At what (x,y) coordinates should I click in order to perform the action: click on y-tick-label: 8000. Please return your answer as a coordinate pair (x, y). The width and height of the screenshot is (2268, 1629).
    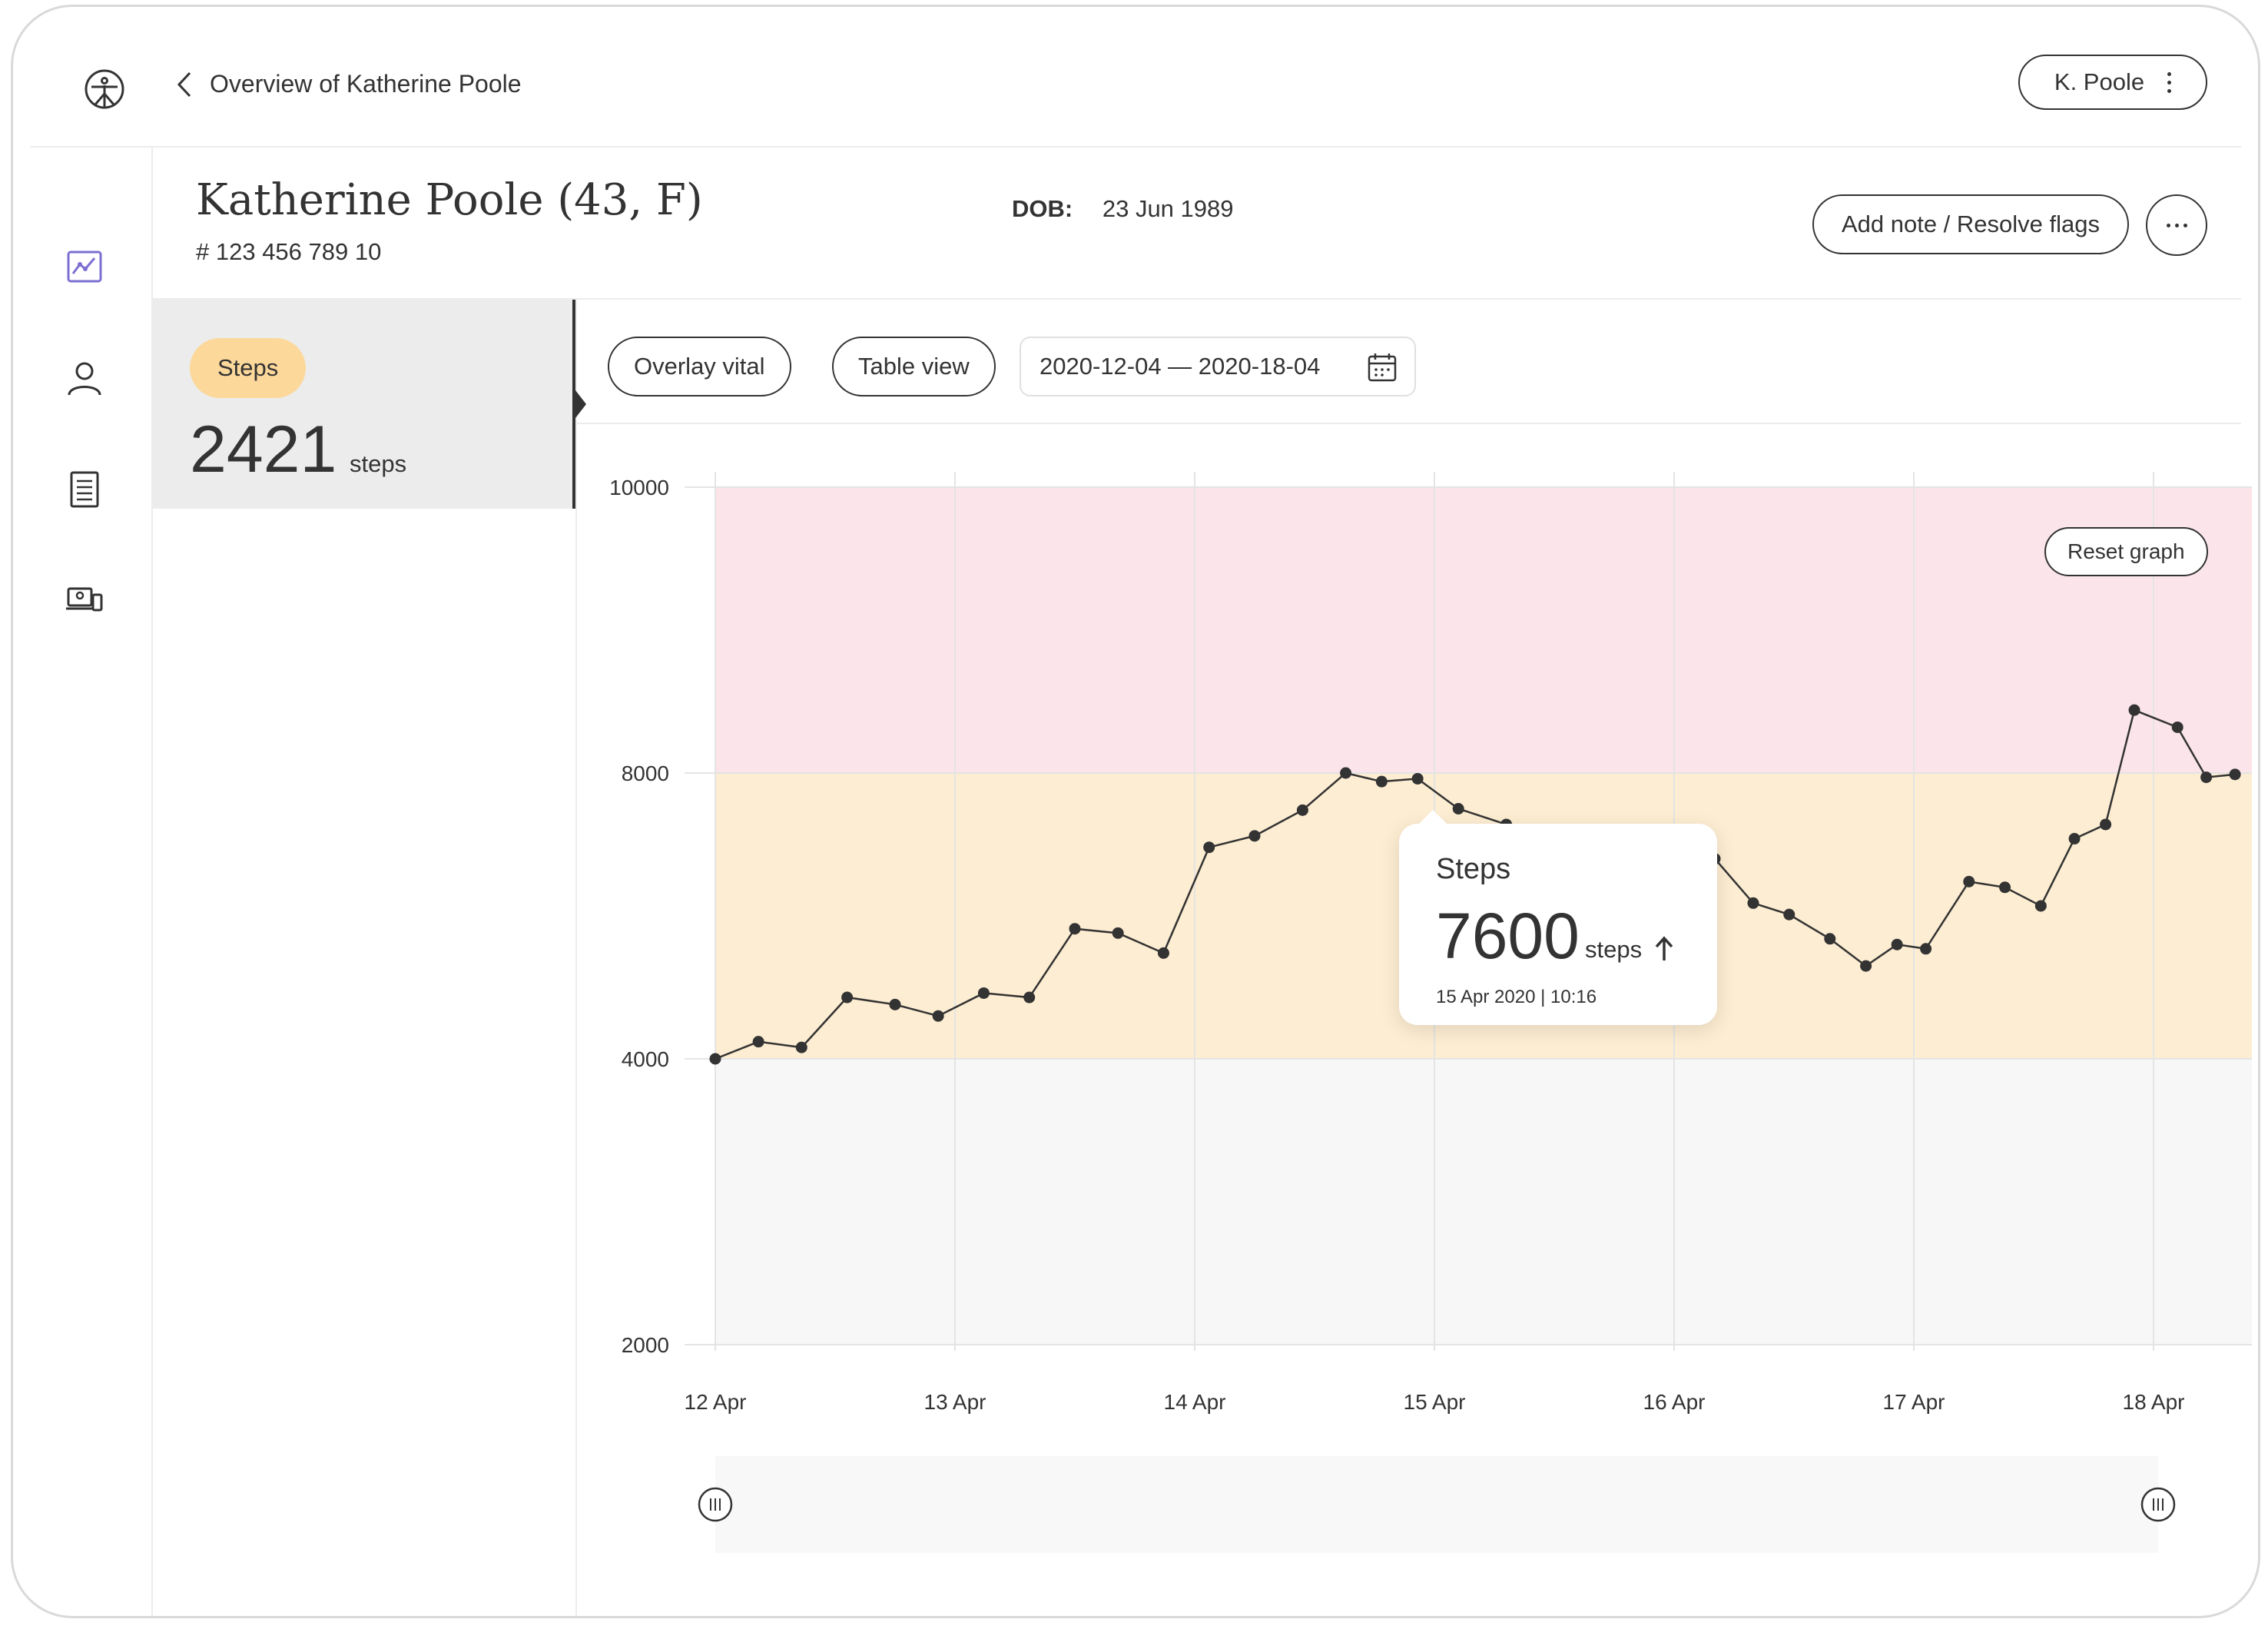
    Looking at the image, I should click on (646, 773).